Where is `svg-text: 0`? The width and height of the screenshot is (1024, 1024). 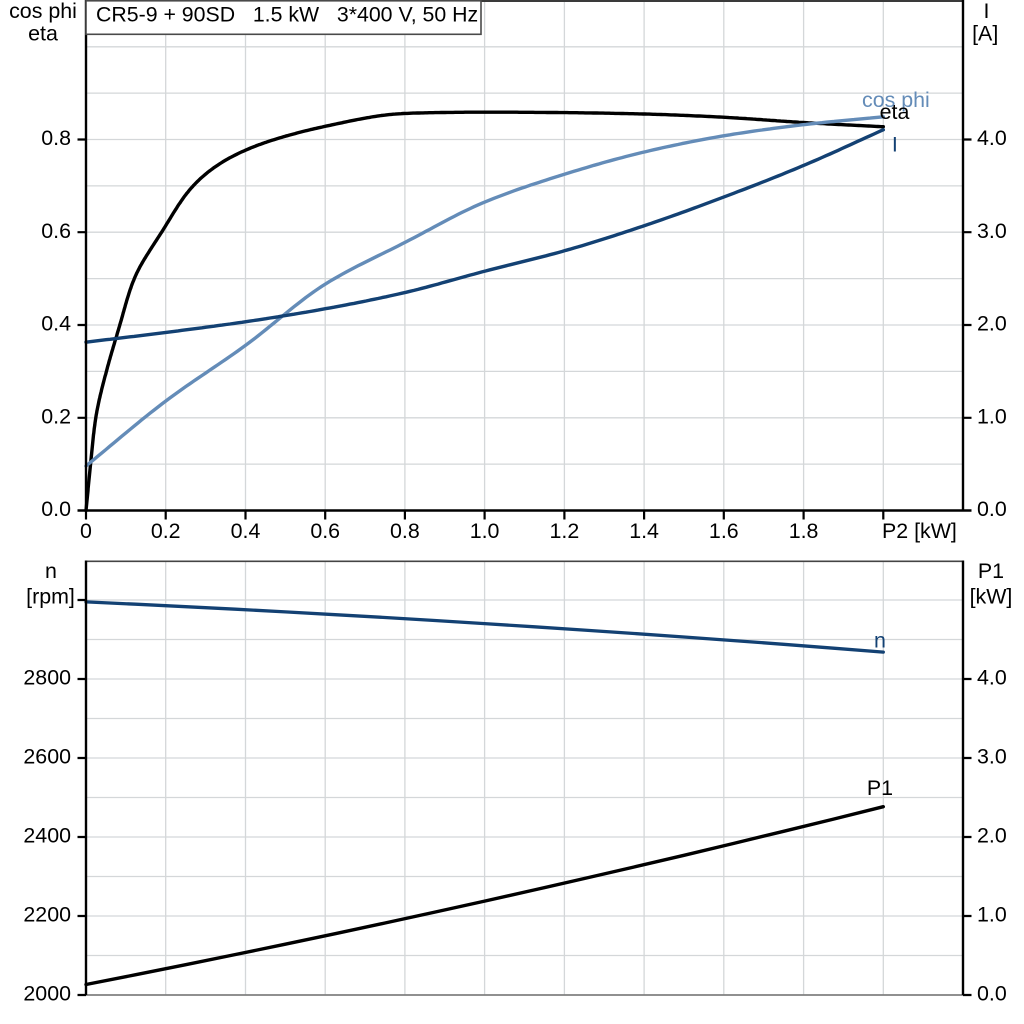 svg-text: 0 is located at coordinates (86, 531).